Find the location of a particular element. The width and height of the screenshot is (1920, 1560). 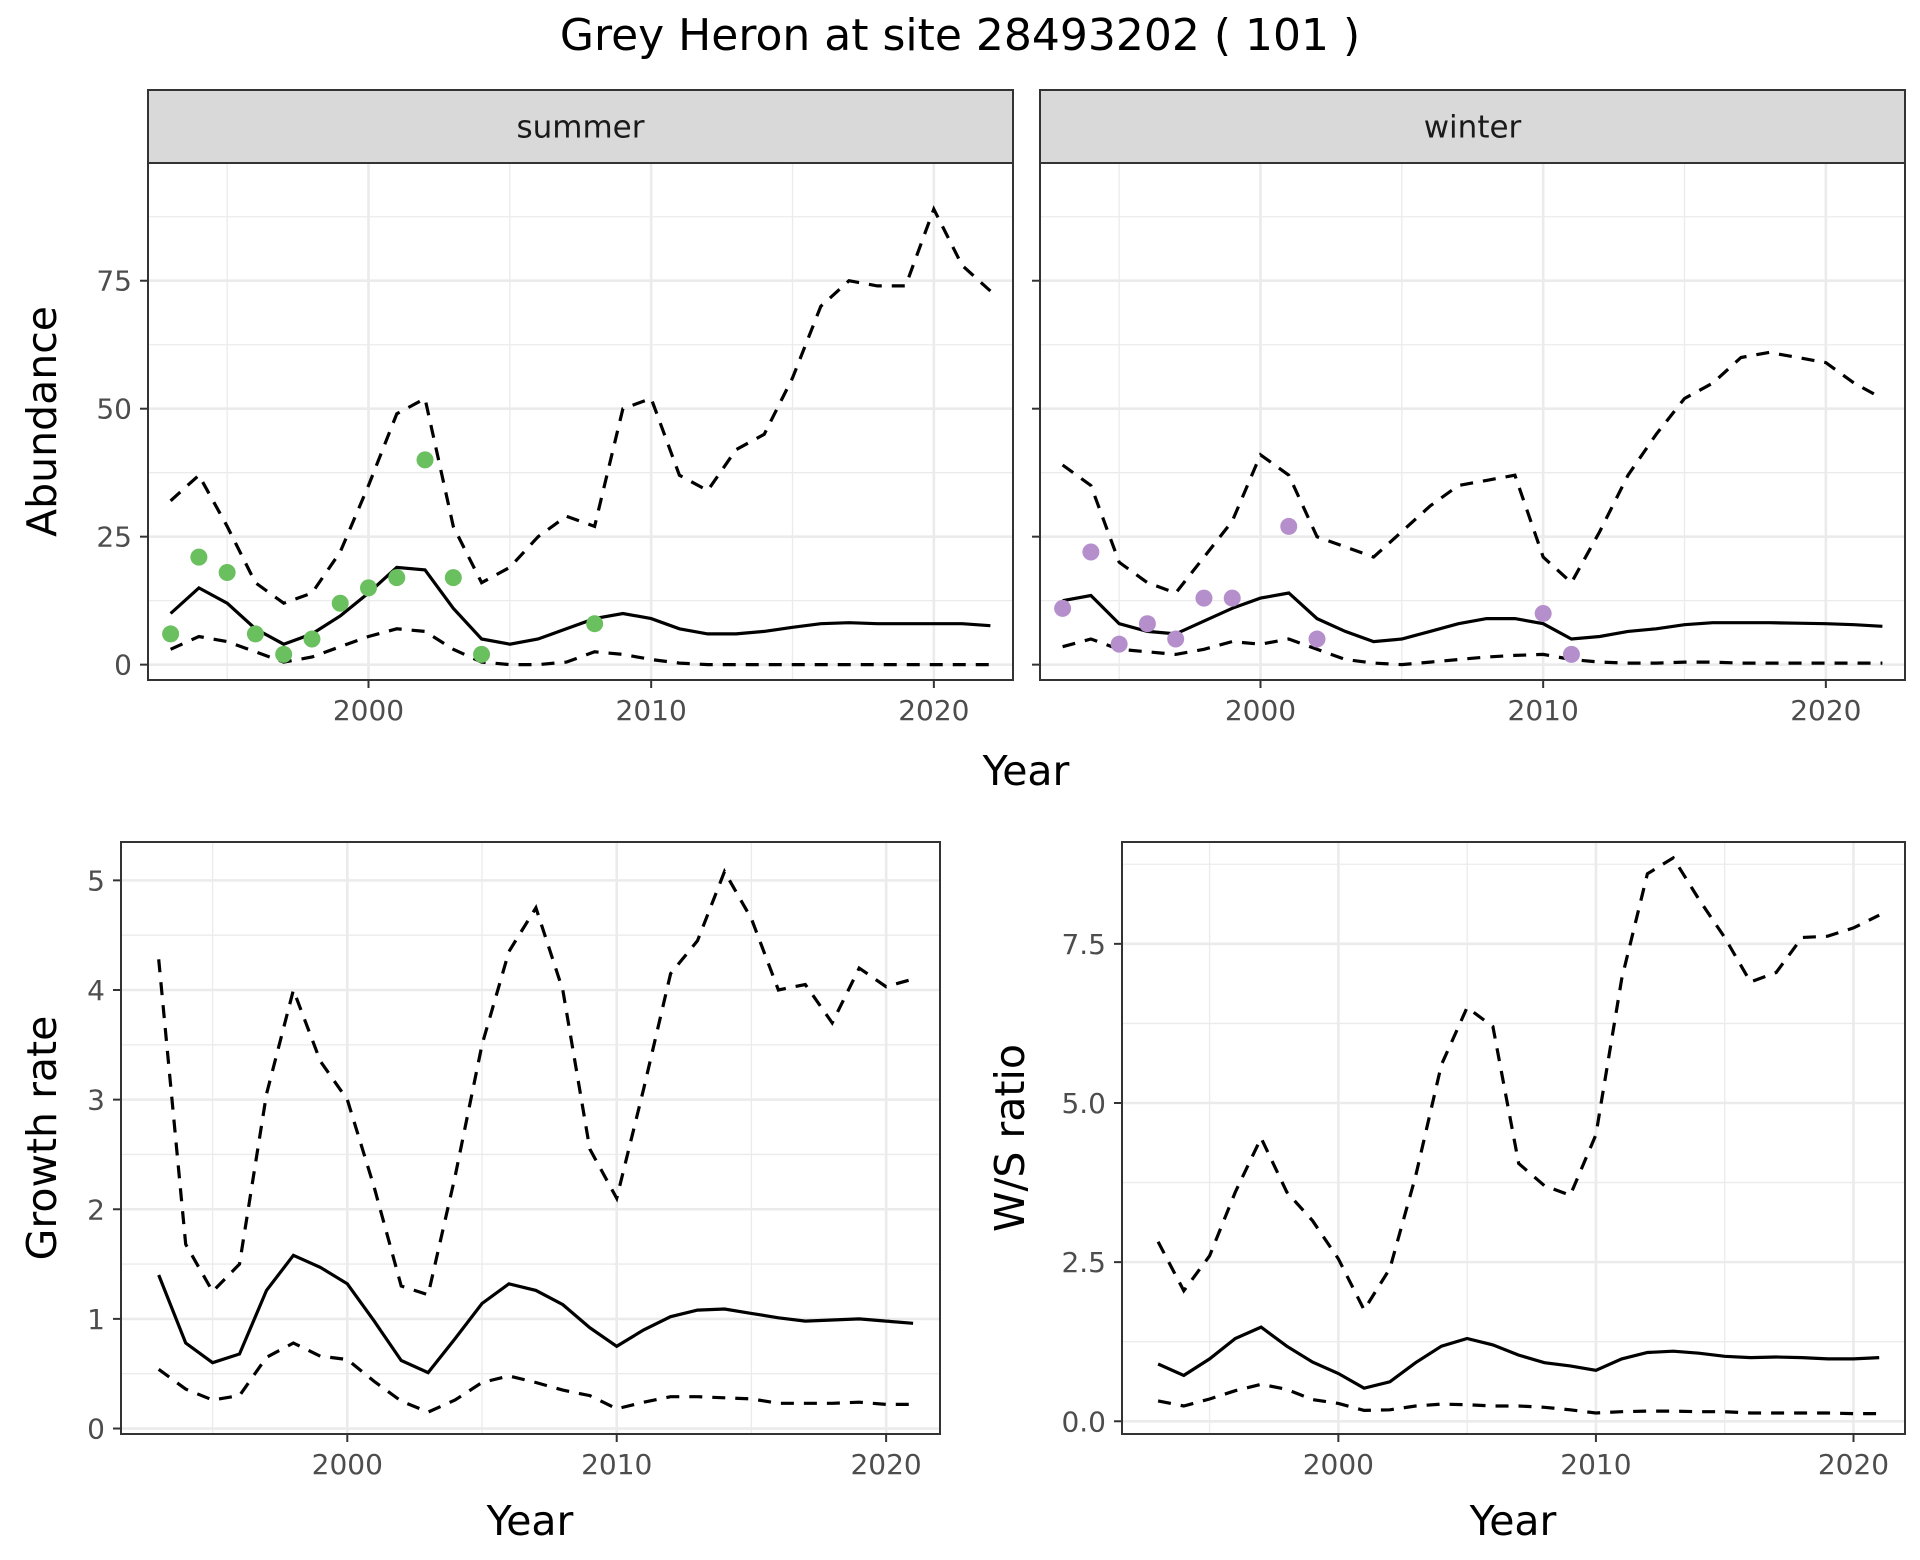

facet-label: summer is located at coordinates (580, 128).